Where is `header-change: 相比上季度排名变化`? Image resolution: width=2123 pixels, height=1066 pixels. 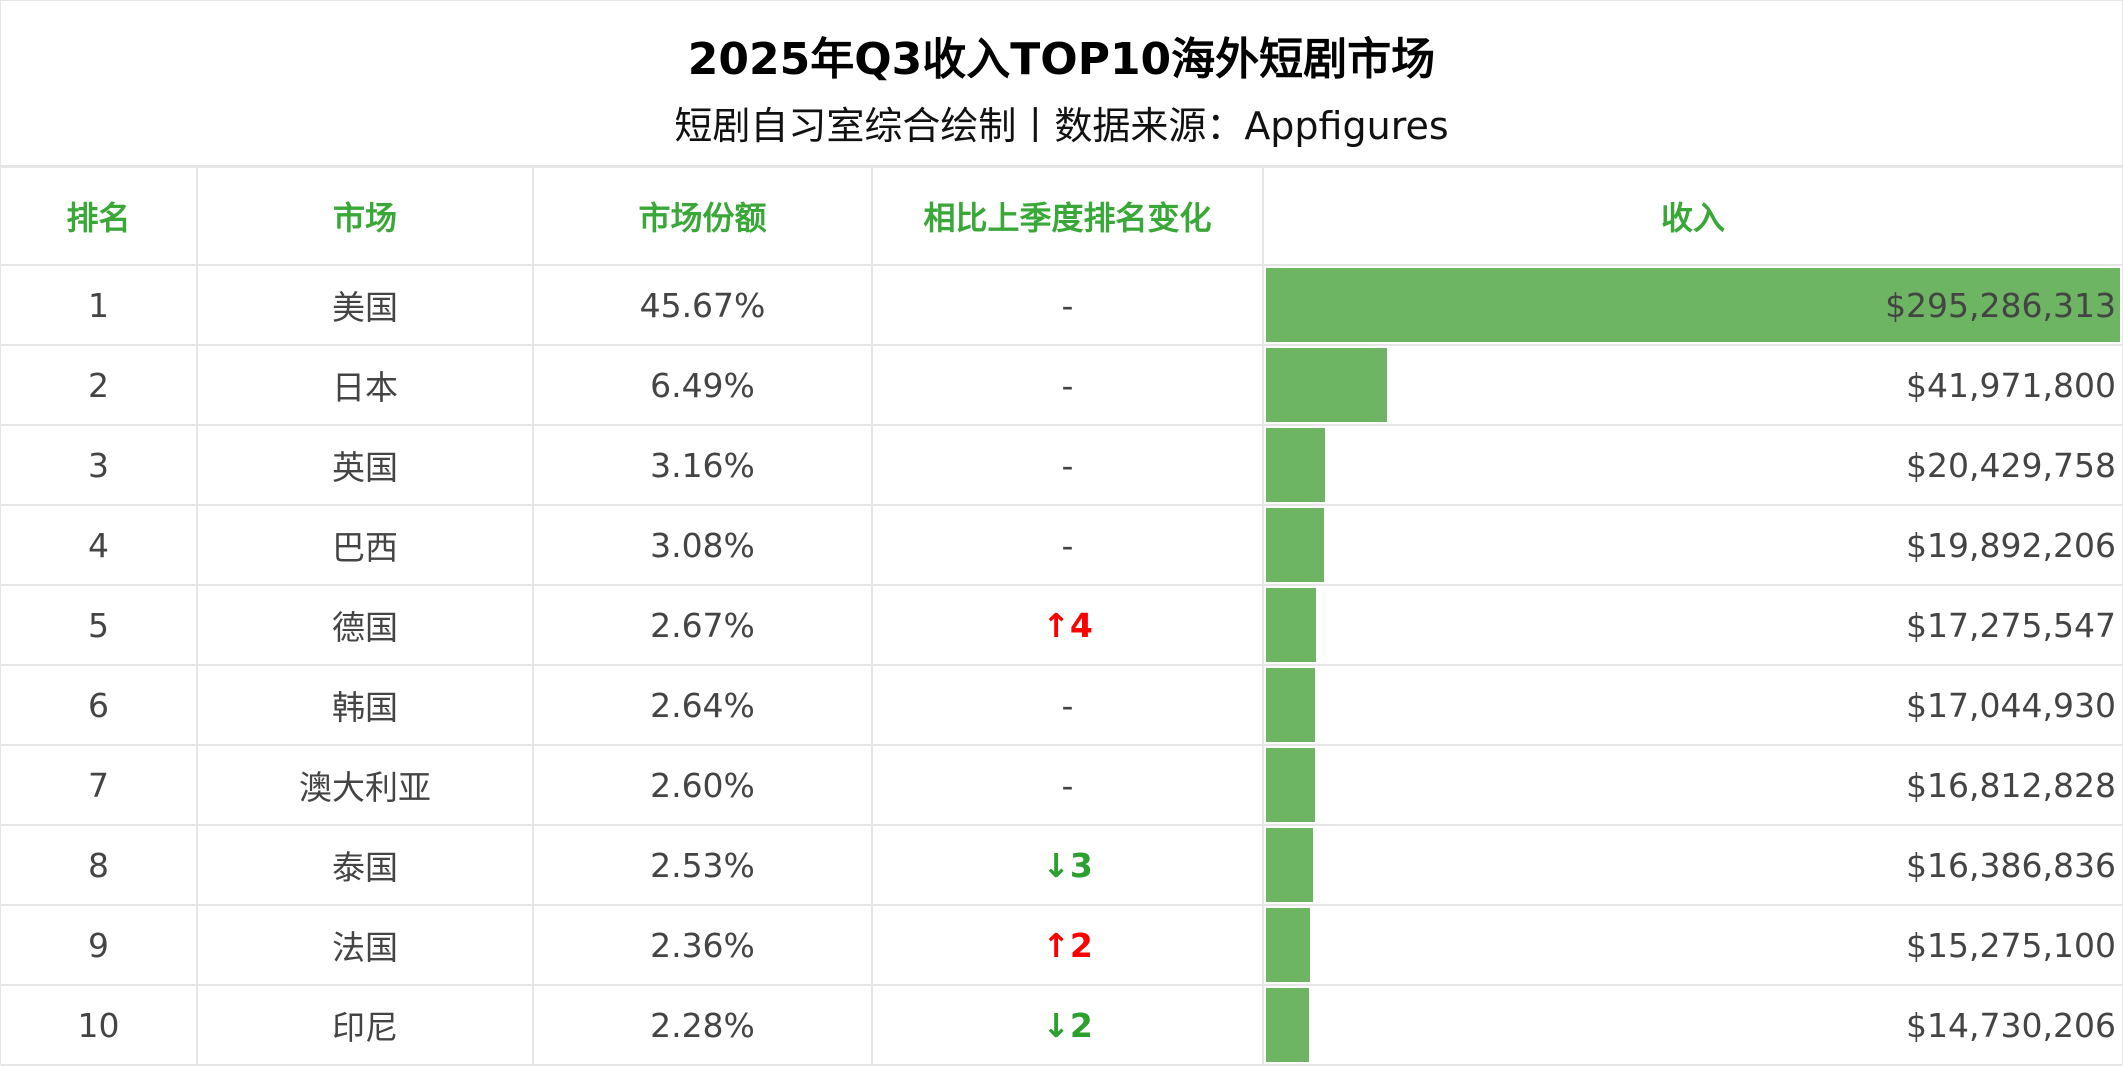 header-change: 相比上季度排名变化 is located at coordinates (1067, 216).